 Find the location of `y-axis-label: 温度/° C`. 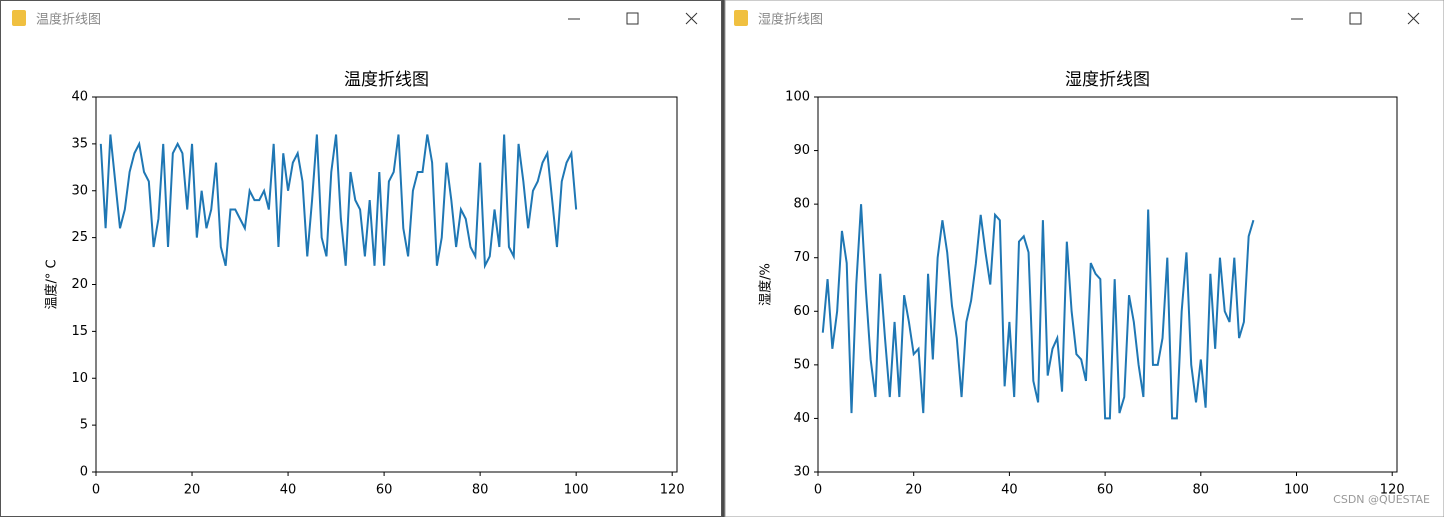

y-axis-label: 温度/° C is located at coordinates (52, 284).